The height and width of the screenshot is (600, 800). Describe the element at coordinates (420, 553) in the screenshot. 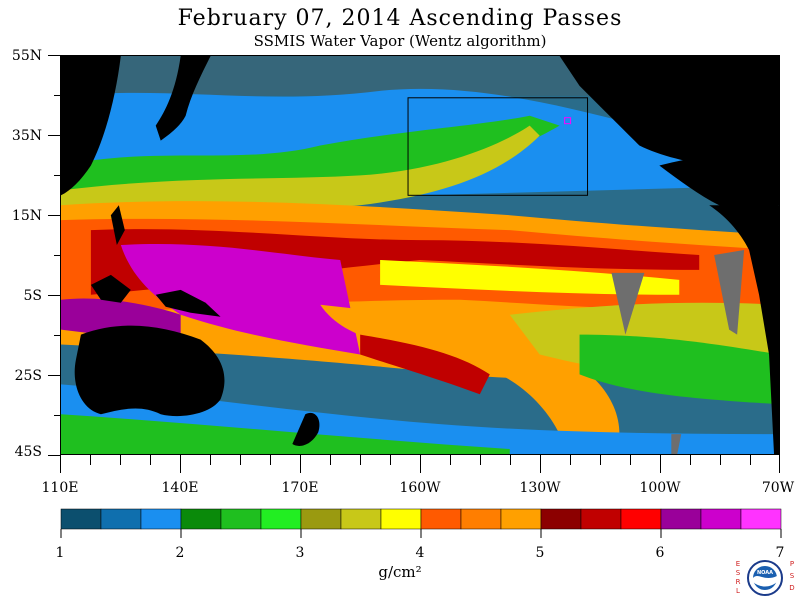

I see `colorbar-label-4: 4` at that location.